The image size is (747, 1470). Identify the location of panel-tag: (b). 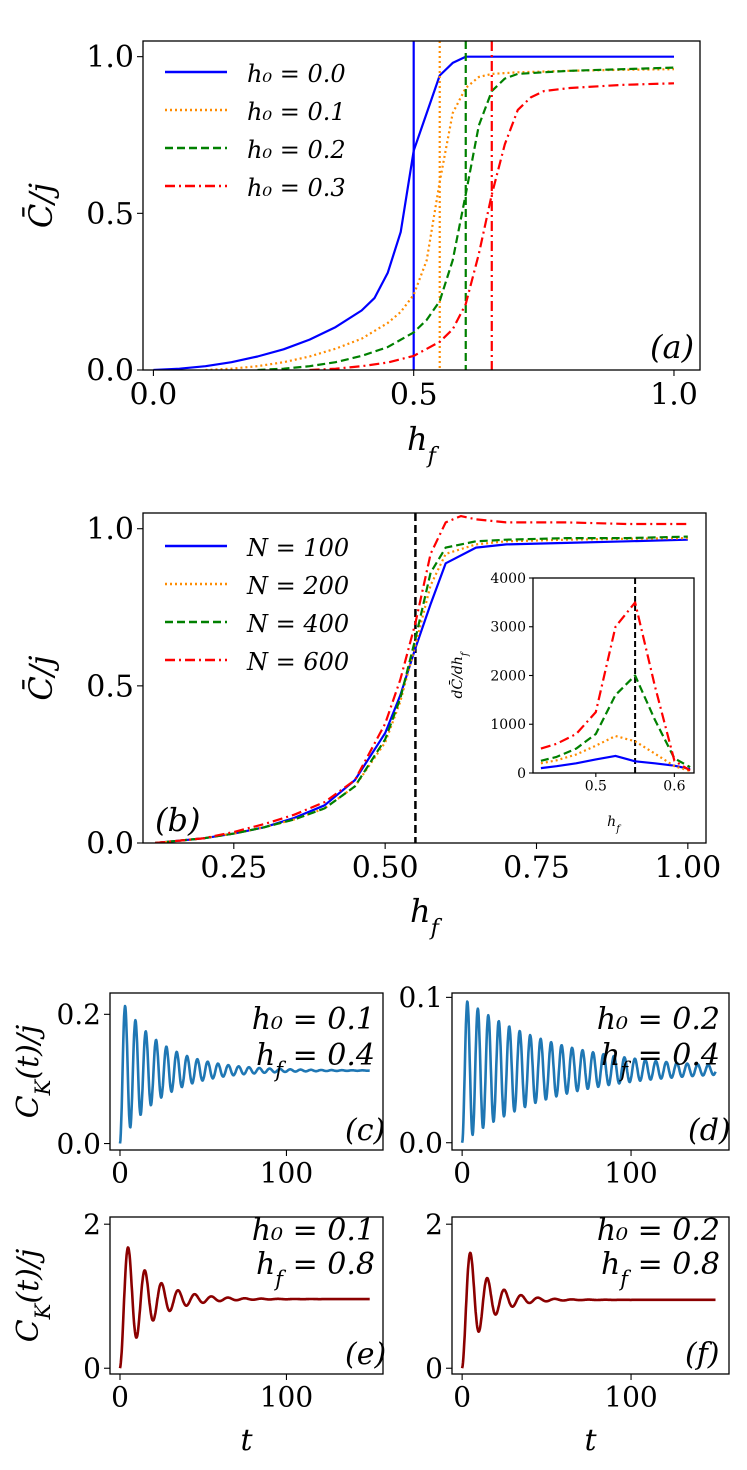
(177, 820).